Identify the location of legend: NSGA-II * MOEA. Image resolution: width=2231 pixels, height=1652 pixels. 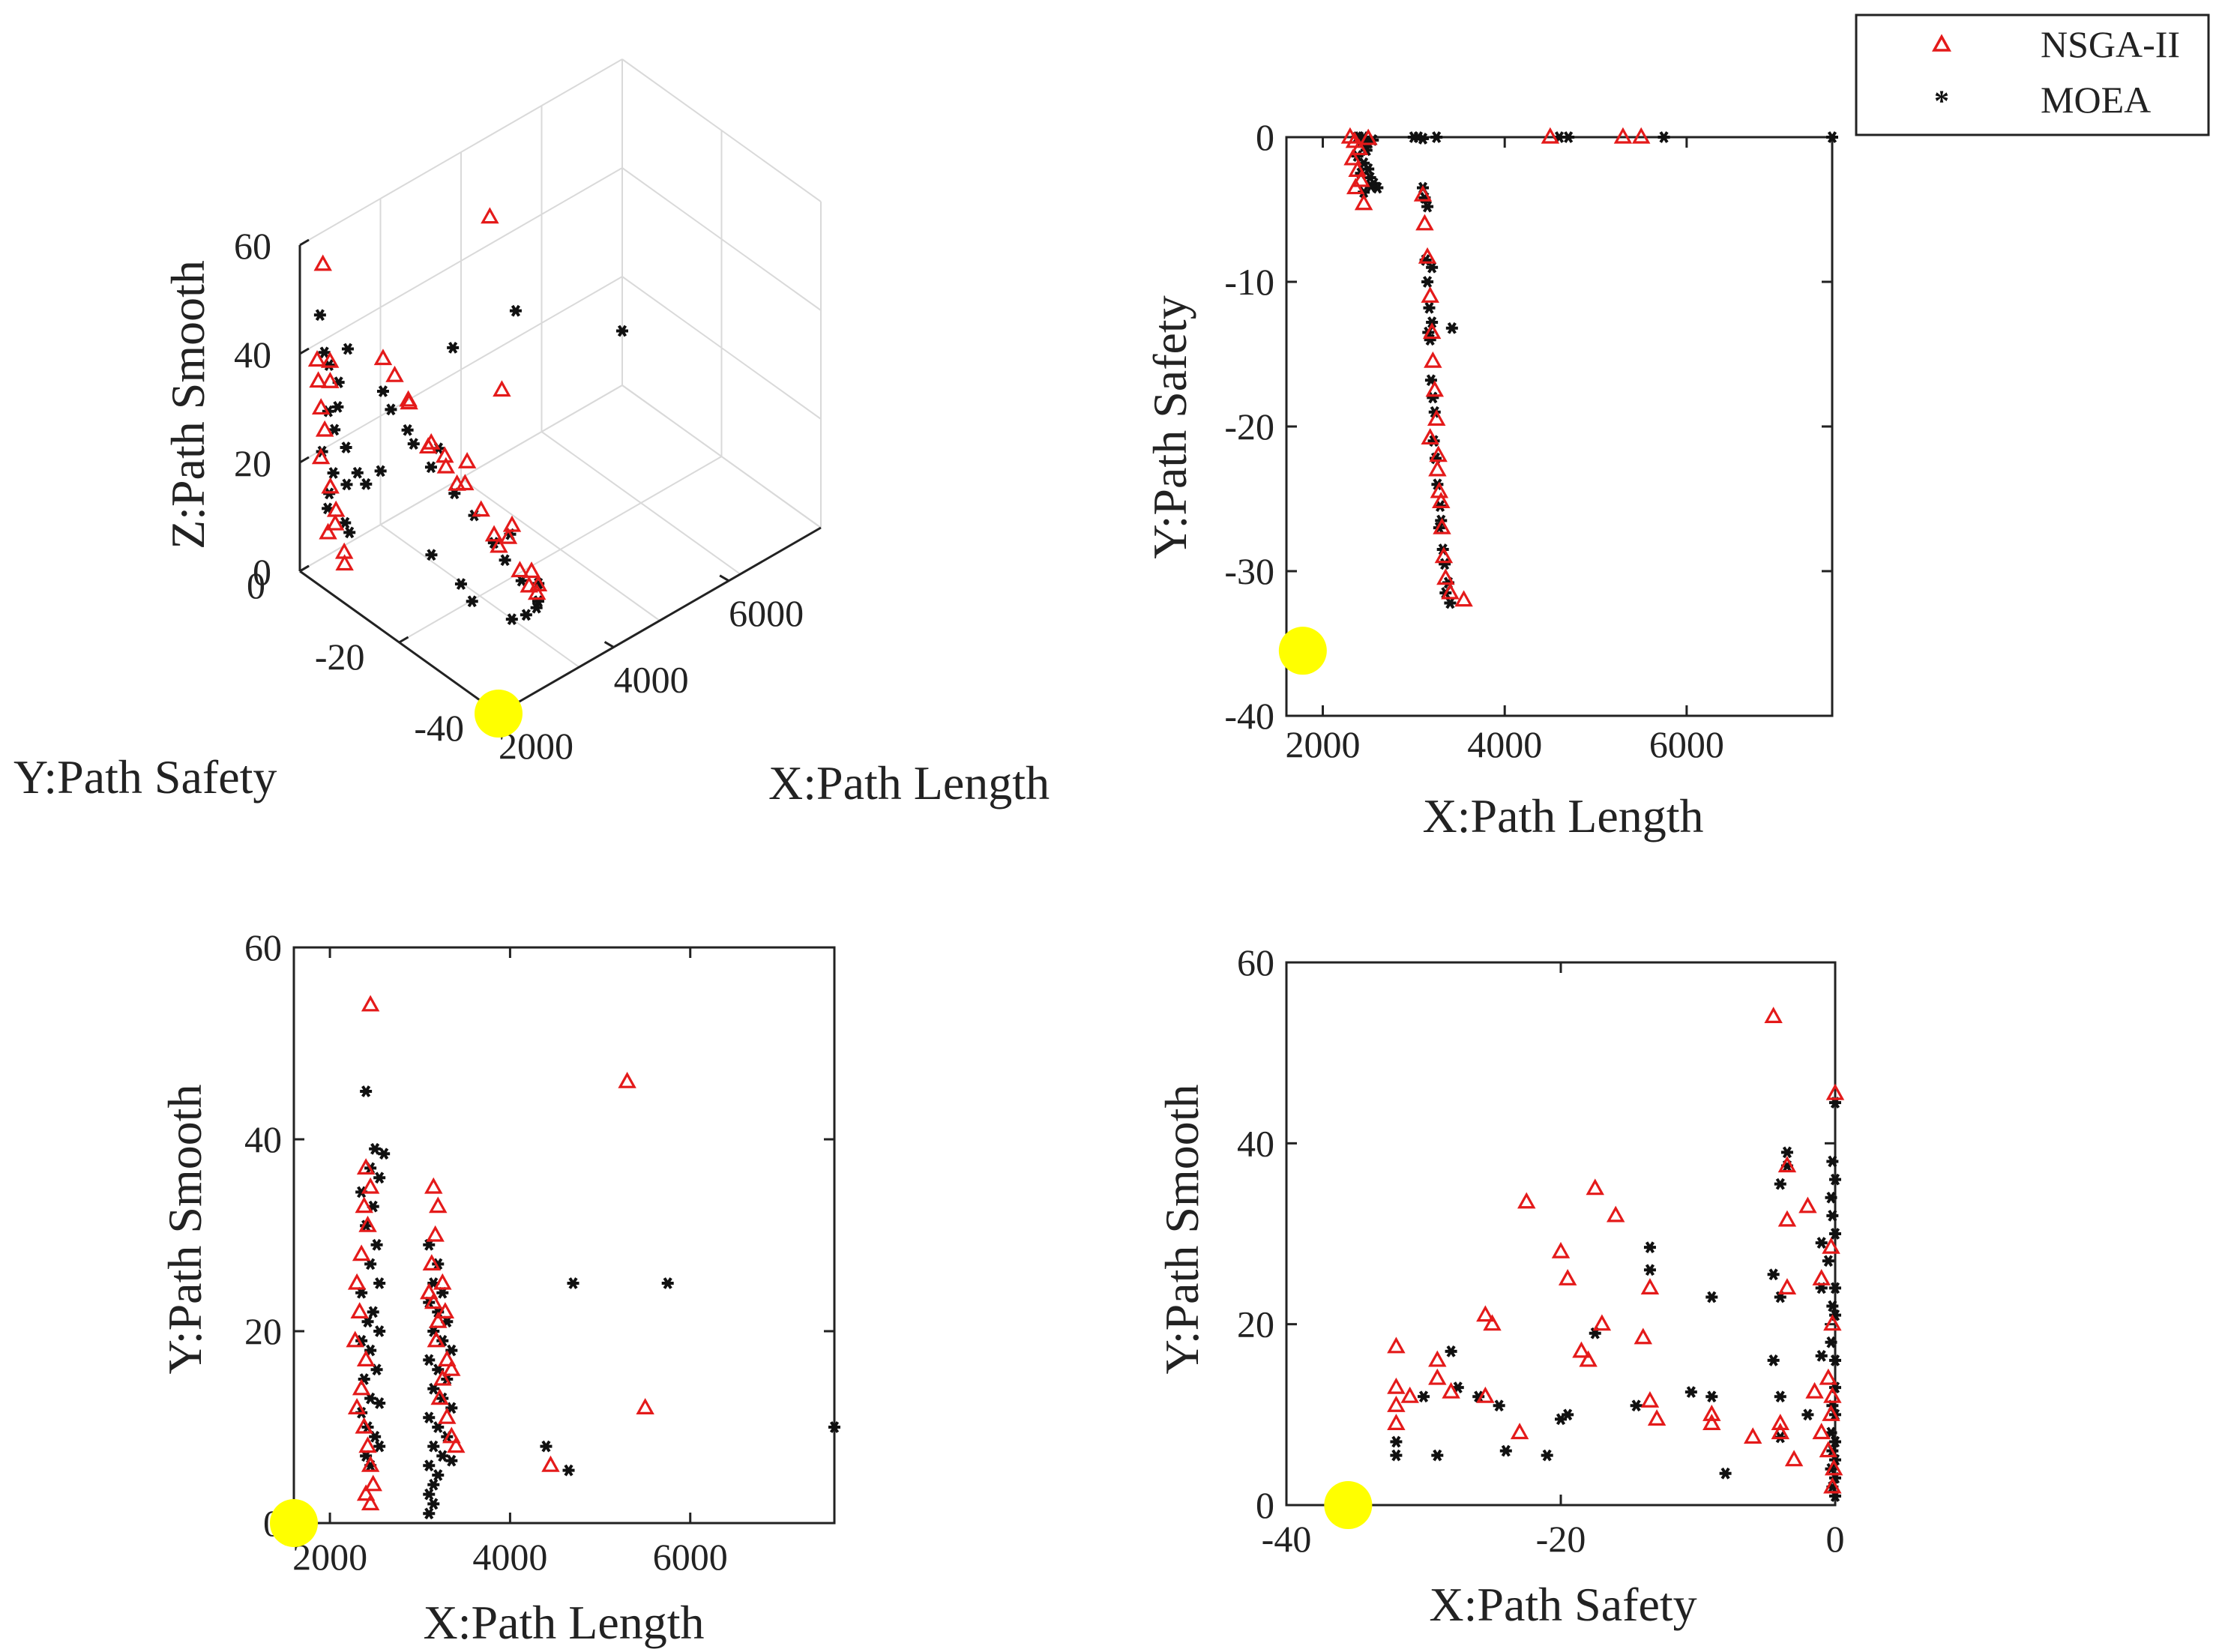
(2032, 74).